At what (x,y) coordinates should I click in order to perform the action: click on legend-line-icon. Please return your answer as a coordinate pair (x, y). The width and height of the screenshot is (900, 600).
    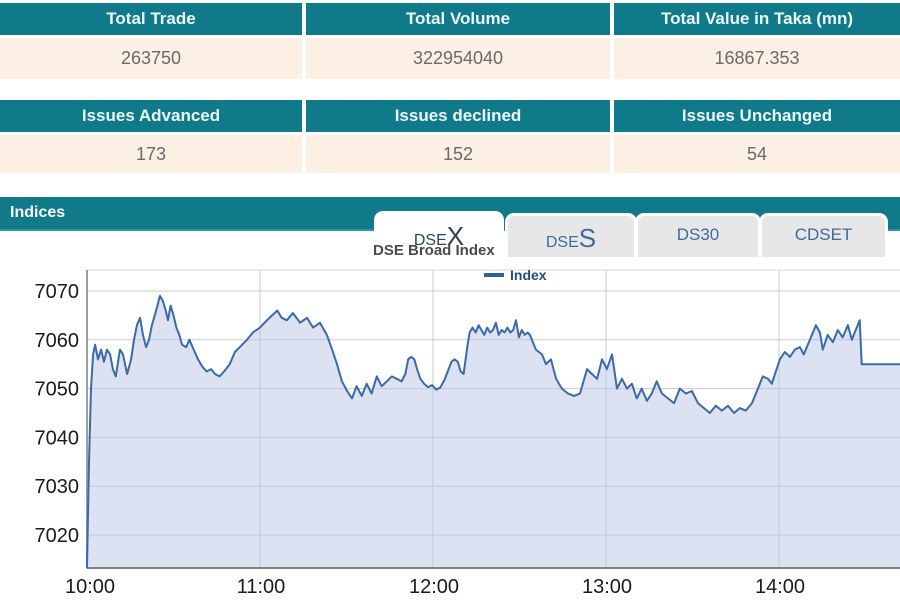
    Looking at the image, I should click on (494, 275).